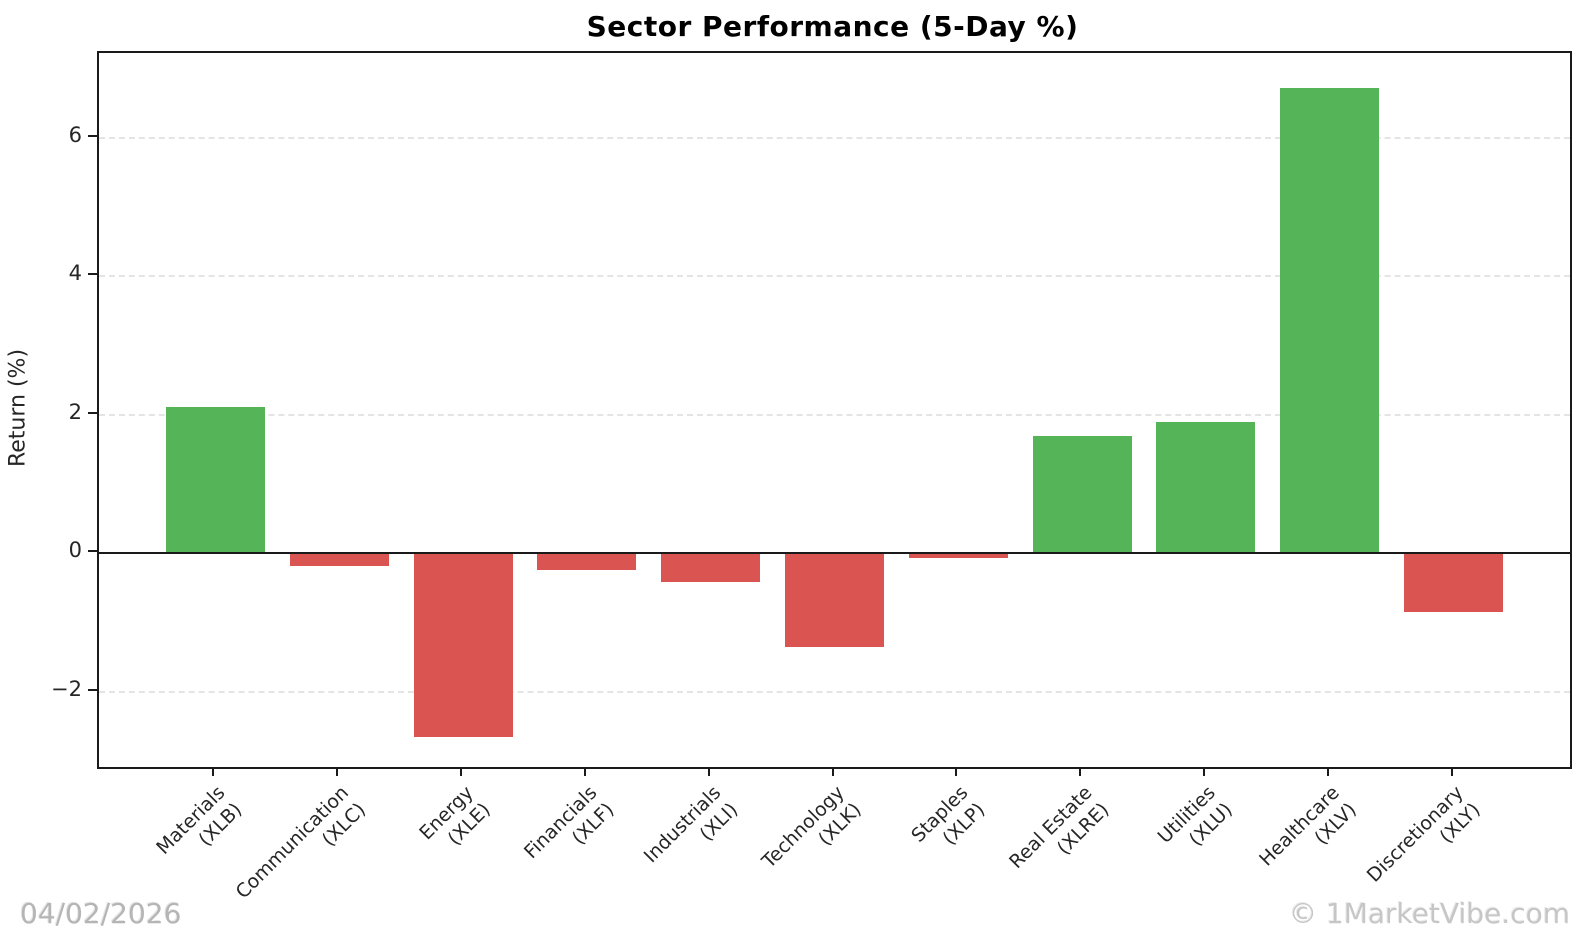  What do you see at coordinates (1082, 494) in the screenshot?
I see `bar-xlre` at bounding box center [1082, 494].